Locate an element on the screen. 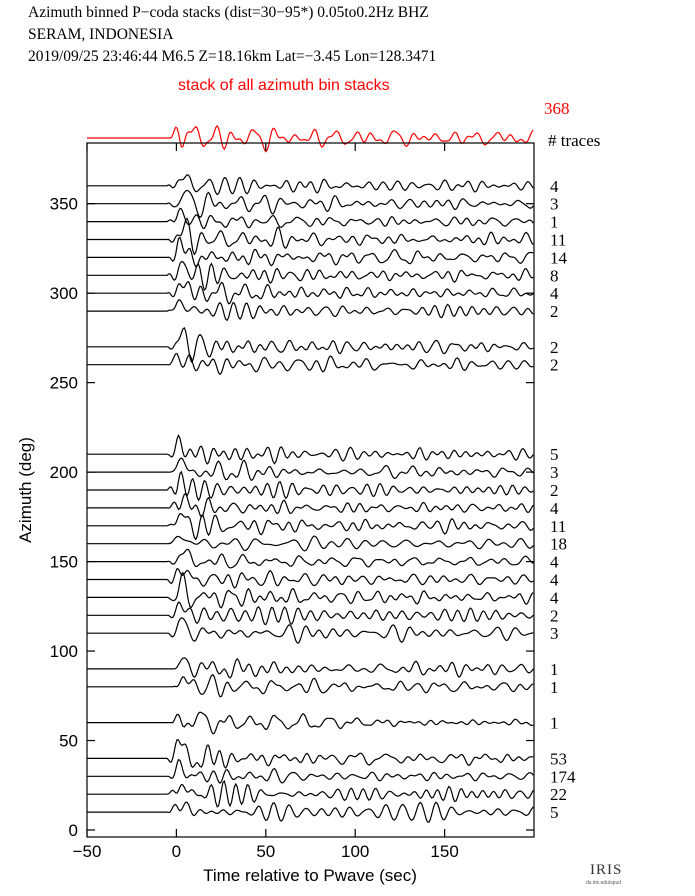 The image size is (695, 896). trace-count-label: 8 is located at coordinates (554, 275).